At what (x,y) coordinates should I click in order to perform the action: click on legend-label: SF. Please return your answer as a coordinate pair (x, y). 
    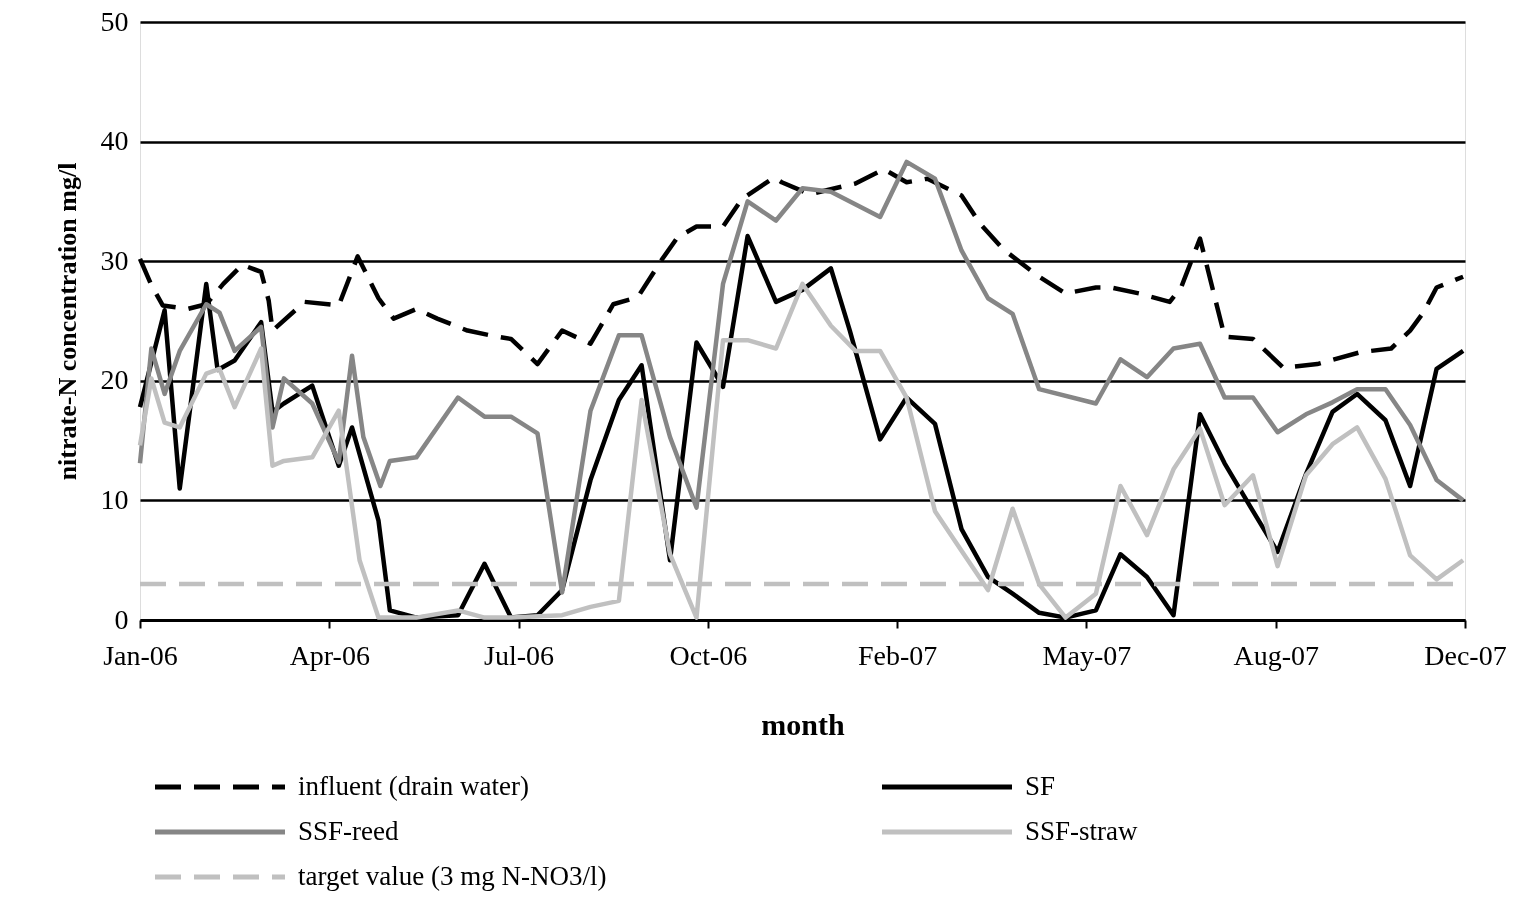
    Looking at the image, I should click on (1040, 786).